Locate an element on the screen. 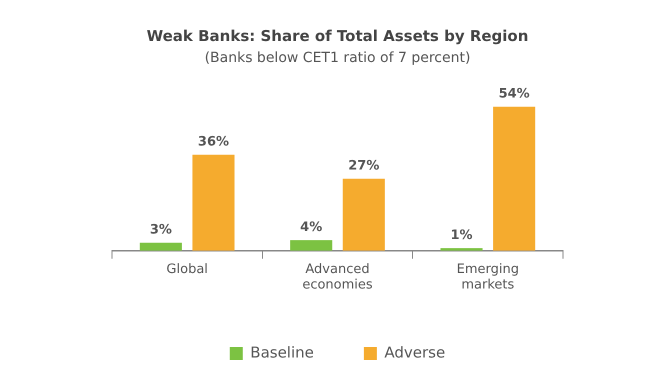  data-label: 3% is located at coordinates (161, 230).